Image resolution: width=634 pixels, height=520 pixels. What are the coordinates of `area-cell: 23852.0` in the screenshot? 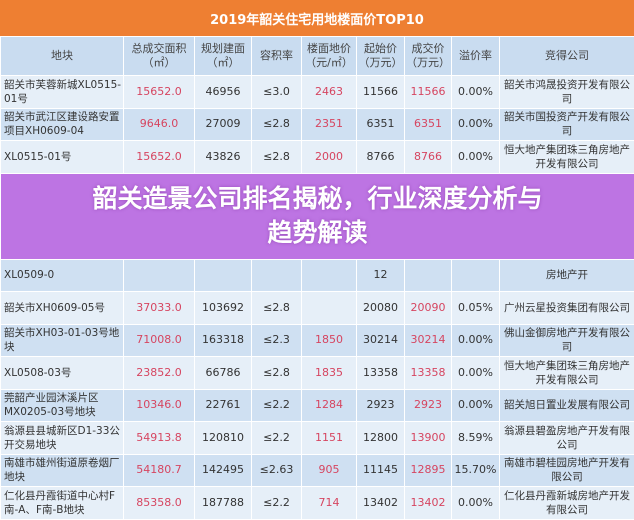 It's located at (159, 373).